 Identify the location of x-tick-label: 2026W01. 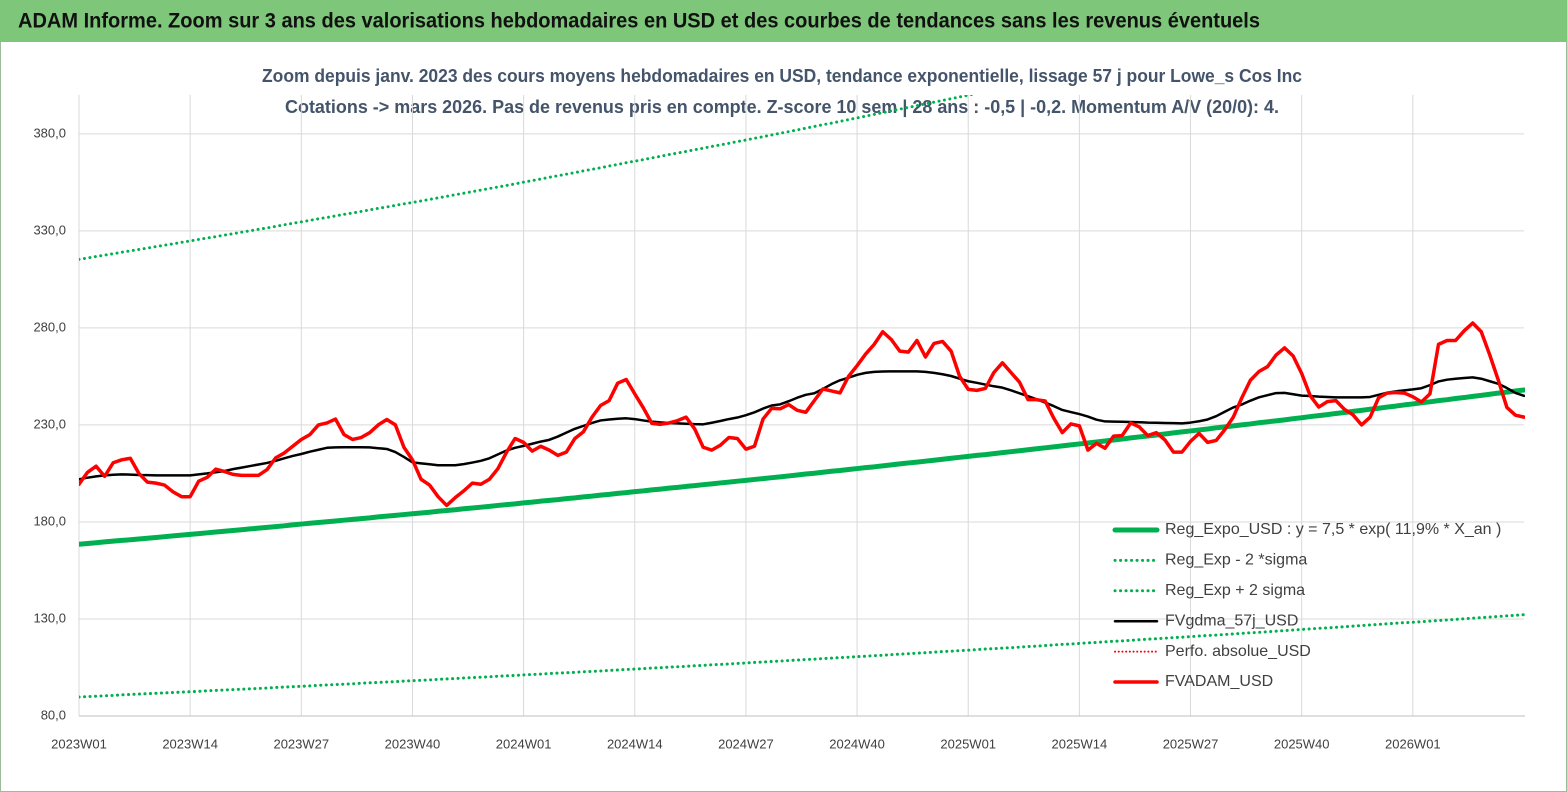
(1413, 743).